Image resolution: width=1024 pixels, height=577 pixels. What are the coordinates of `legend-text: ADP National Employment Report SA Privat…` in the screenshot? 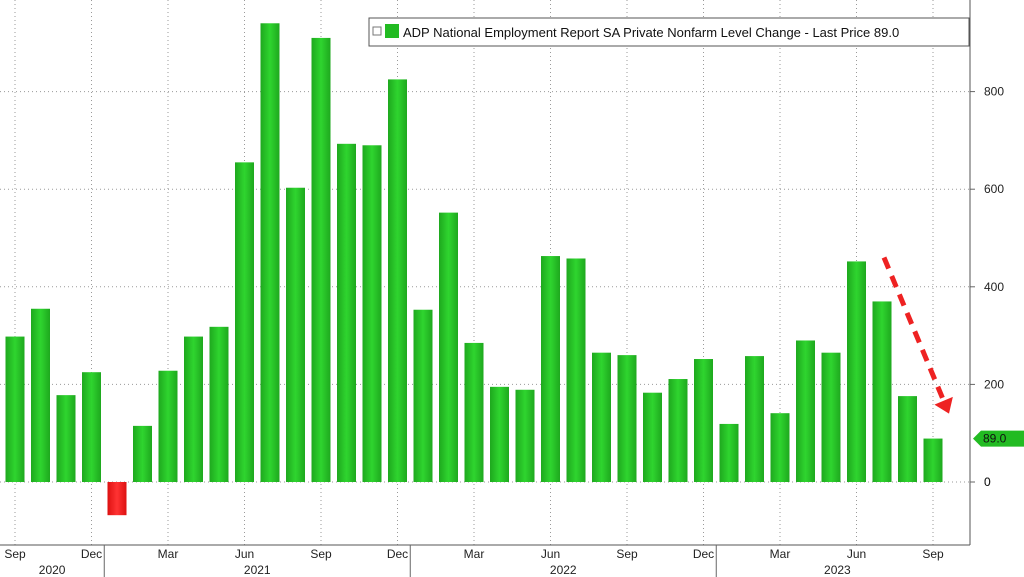 It's located at (651, 32).